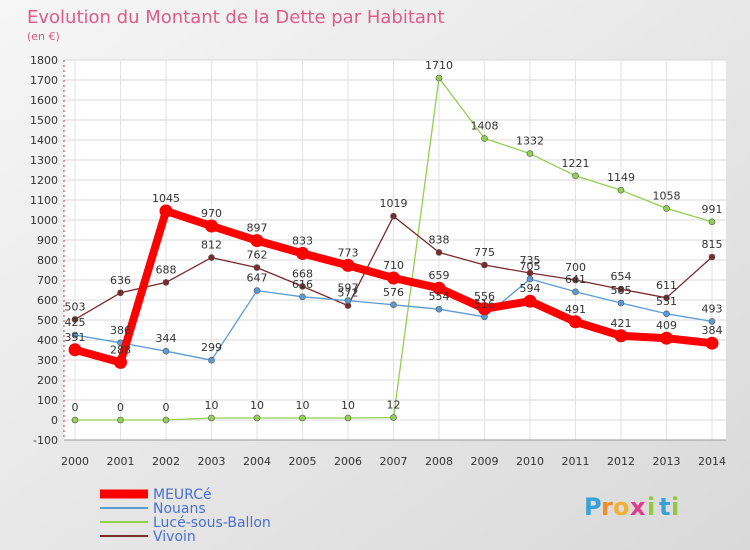  What do you see at coordinates (393, 265) in the screenshot?
I see `data-label: 710` at bounding box center [393, 265].